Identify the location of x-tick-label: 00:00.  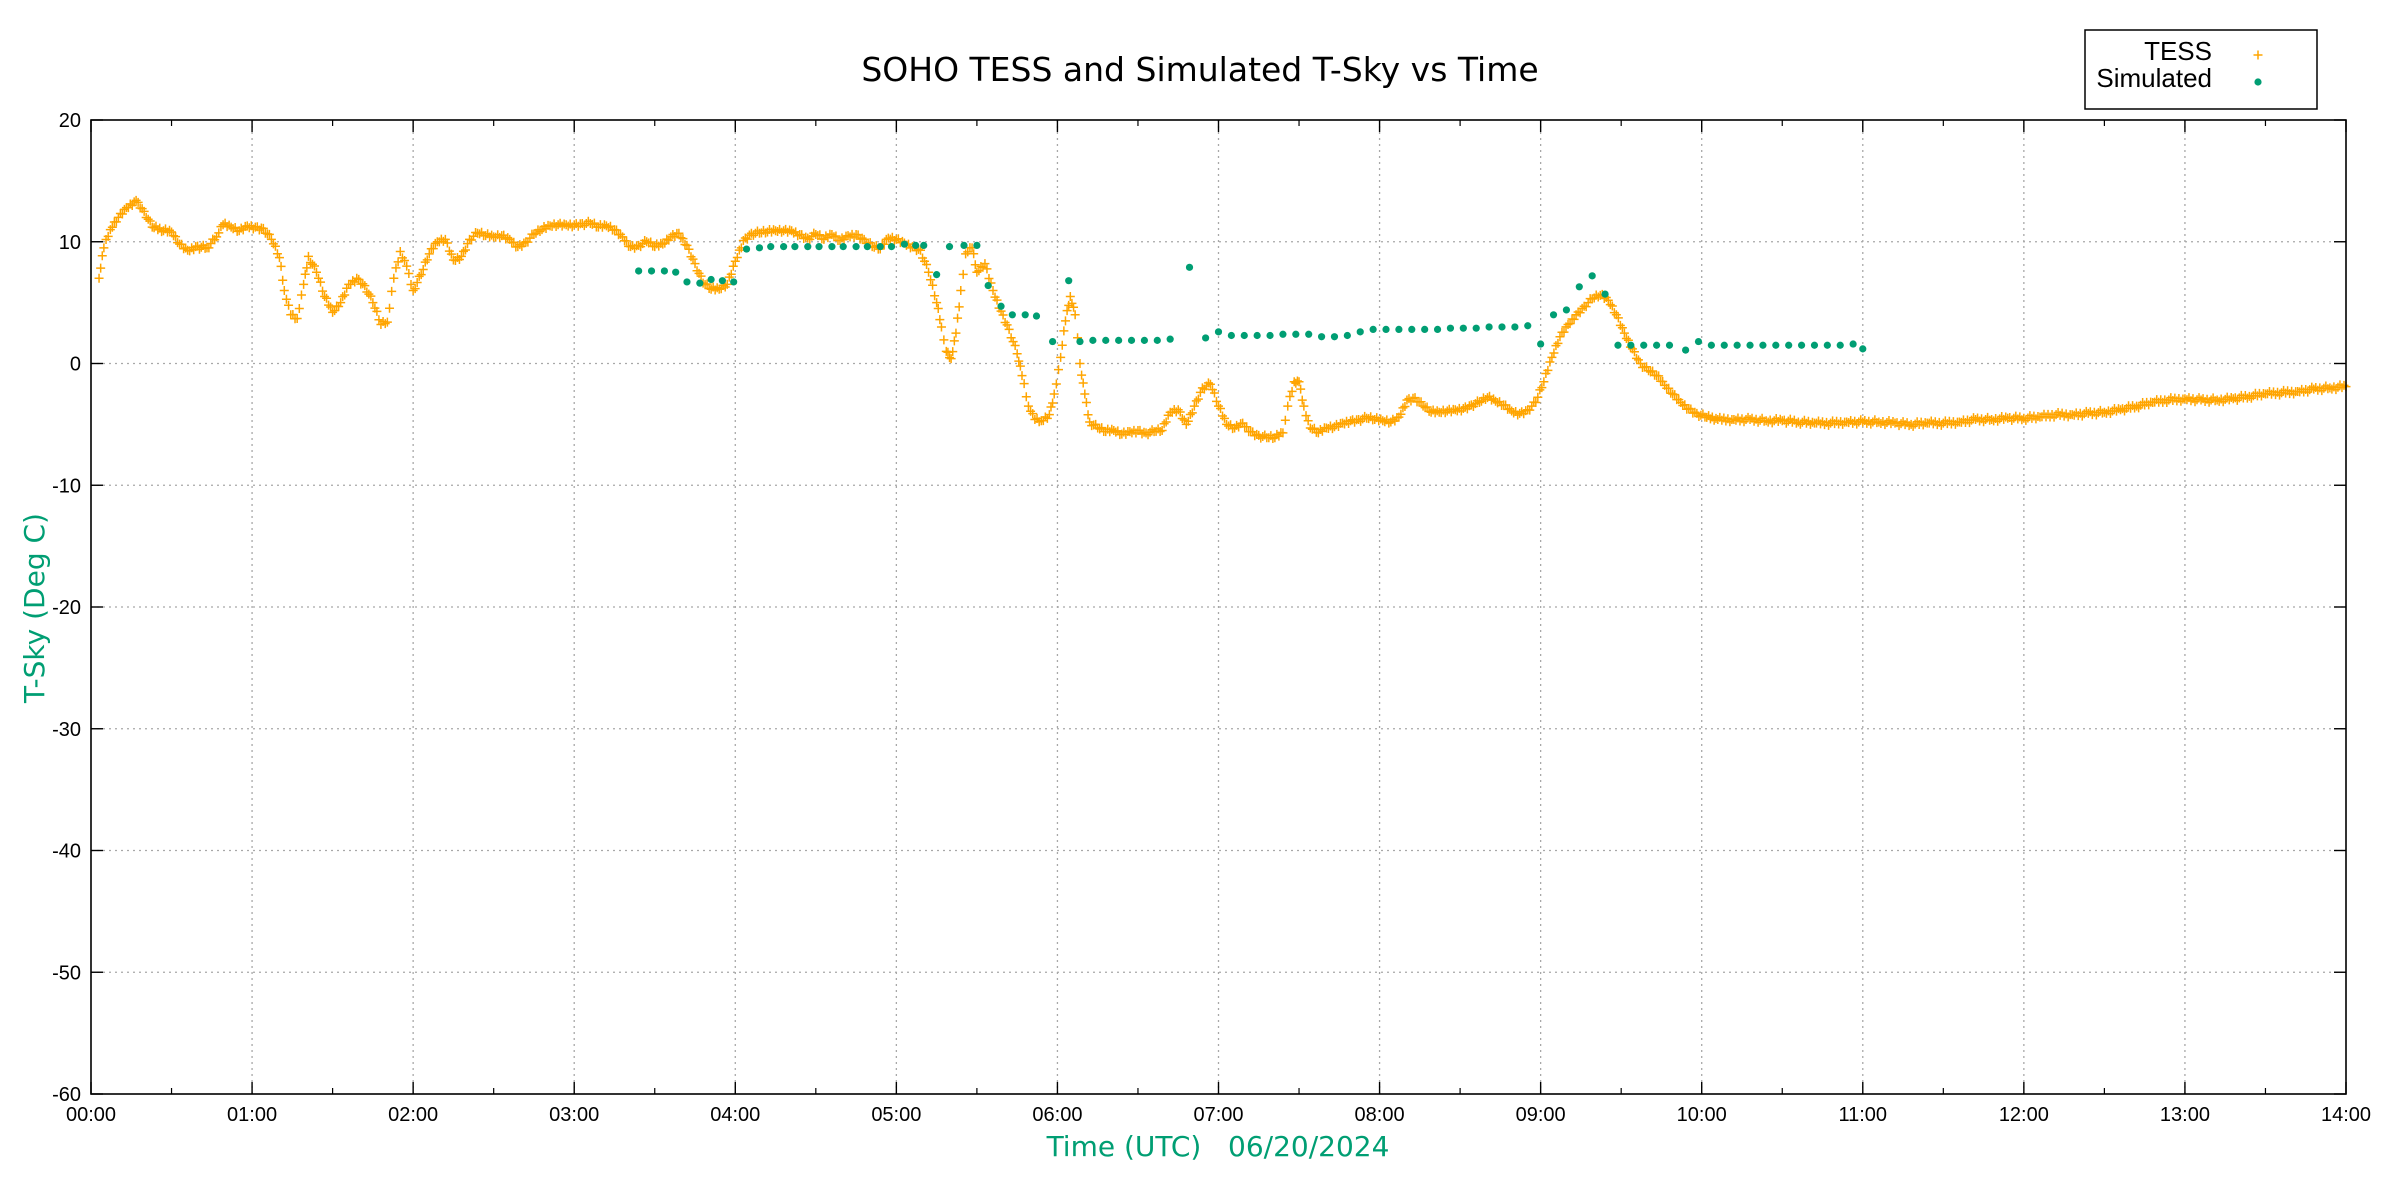
(91, 1115).